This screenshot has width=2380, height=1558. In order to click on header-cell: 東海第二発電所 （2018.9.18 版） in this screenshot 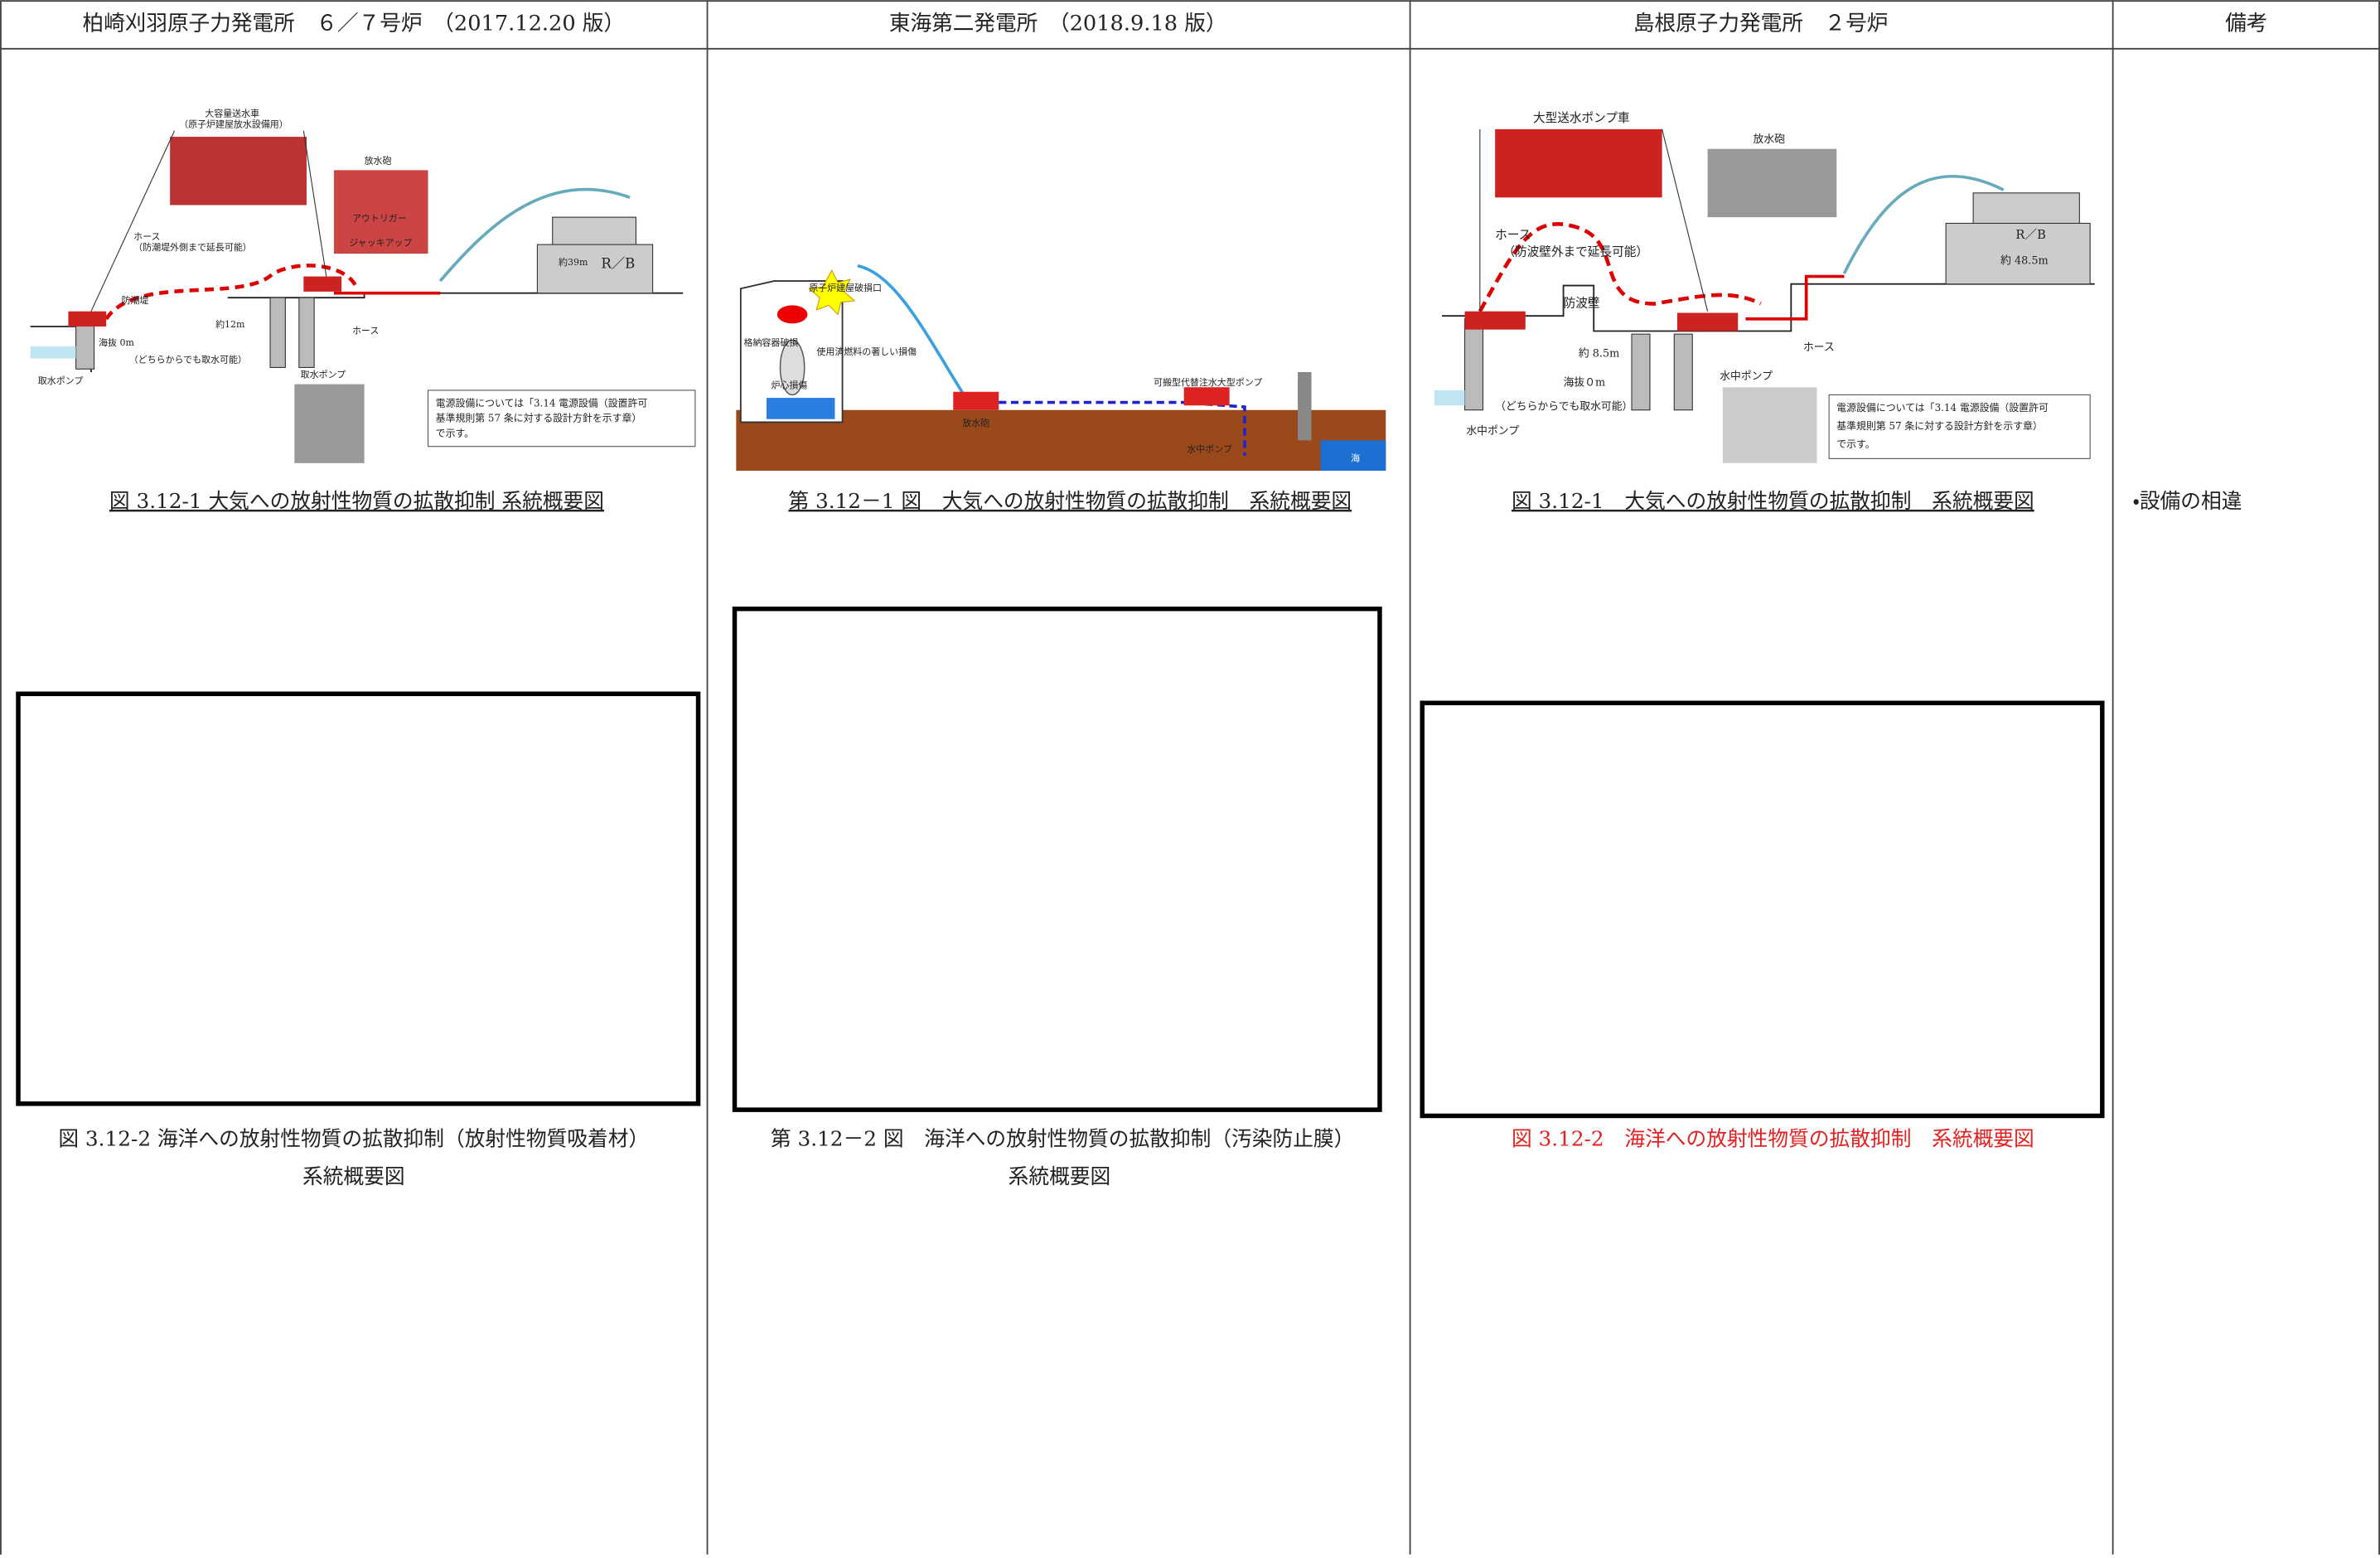, I will do `click(1058, 24)`.